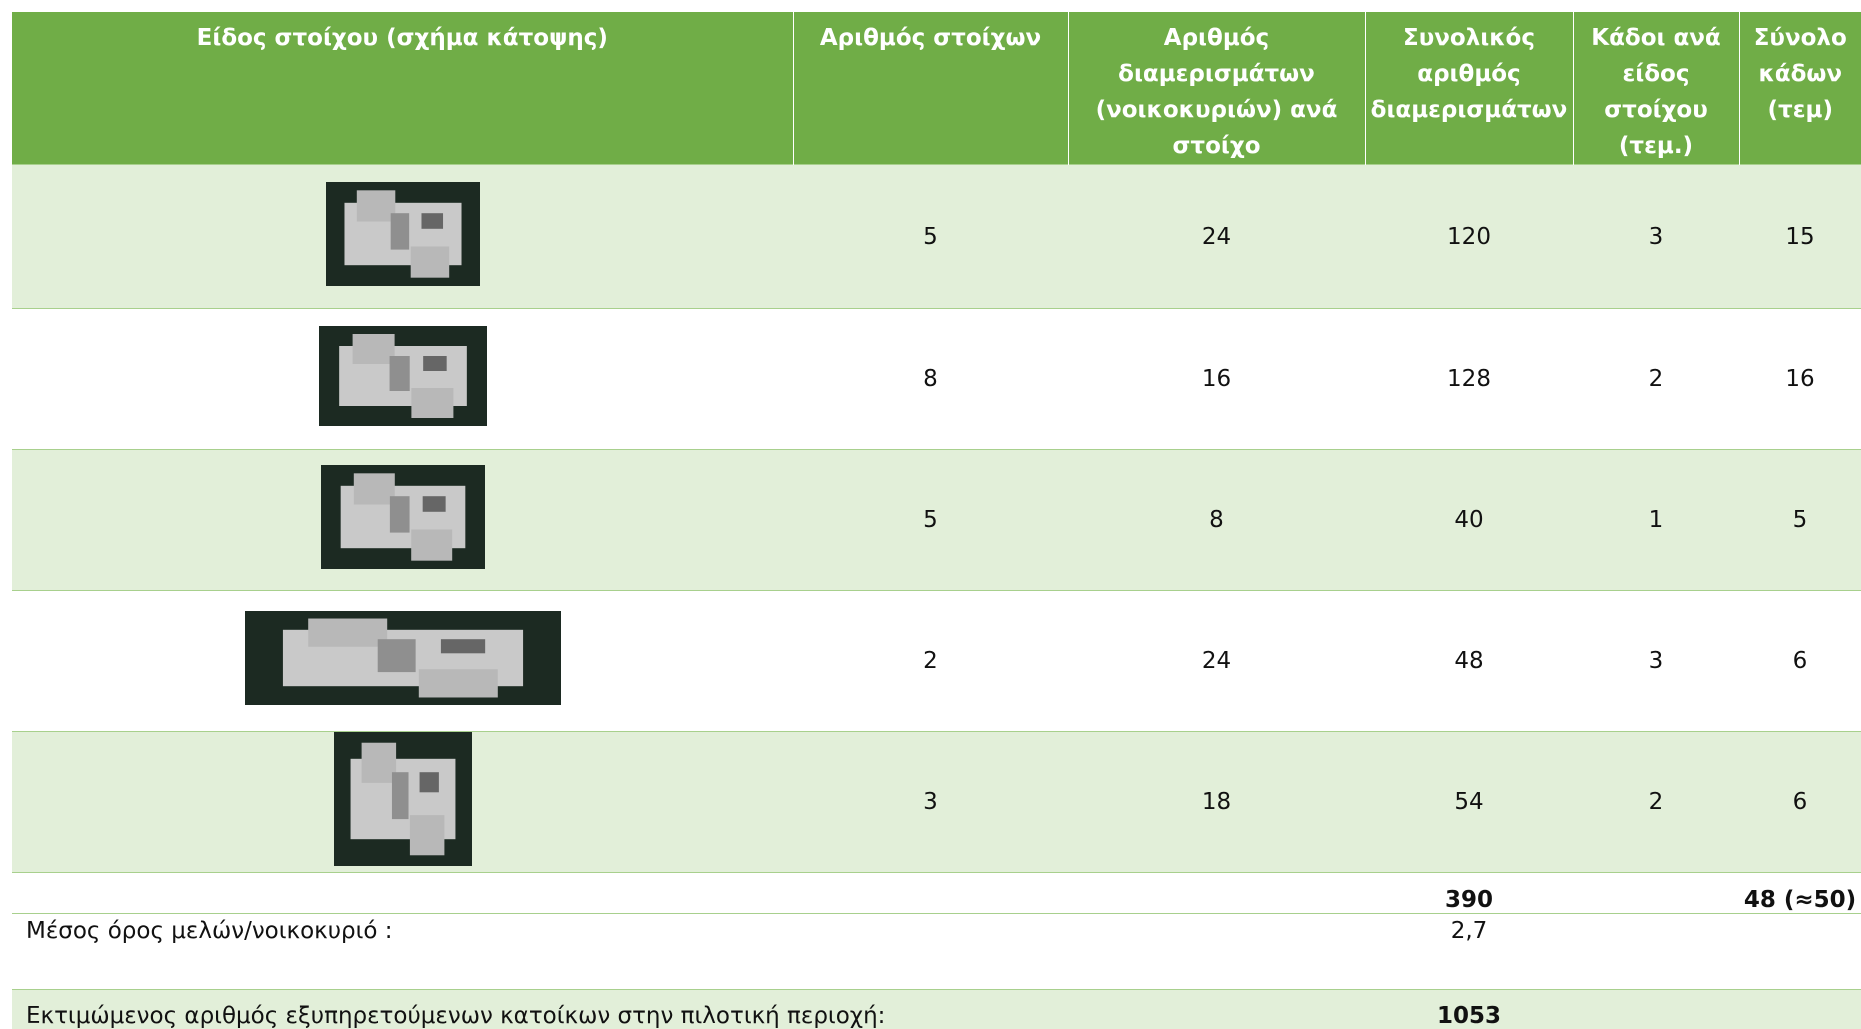 The image size is (1861, 1029). Describe the element at coordinates (1469, 802) in the screenshot. I see `value-cell: 54` at that location.